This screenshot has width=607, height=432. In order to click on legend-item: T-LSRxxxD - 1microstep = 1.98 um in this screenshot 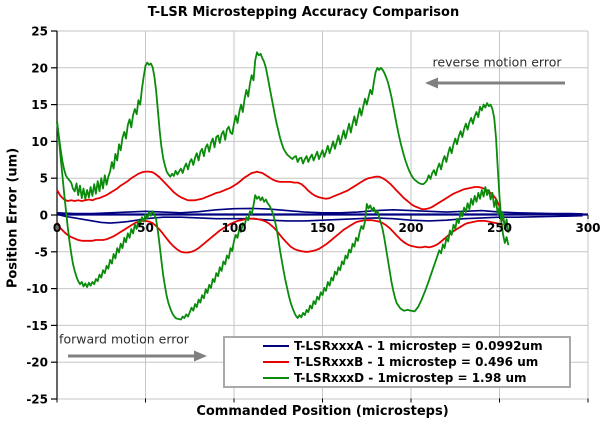, I will do `click(416, 378)`.